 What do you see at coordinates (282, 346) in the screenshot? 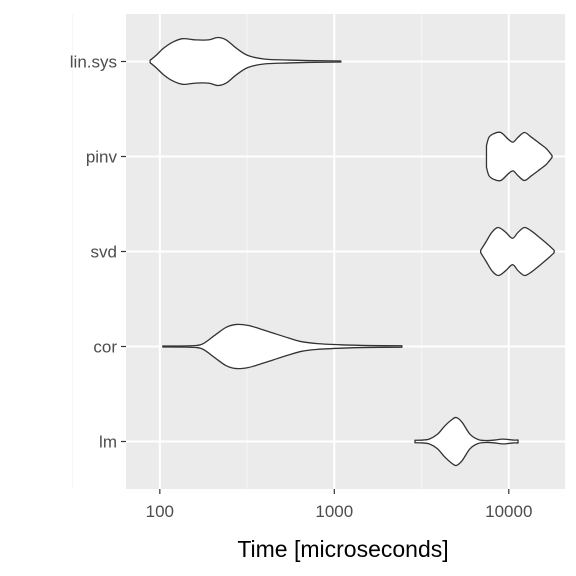
I see `violin-cor` at bounding box center [282, 346].